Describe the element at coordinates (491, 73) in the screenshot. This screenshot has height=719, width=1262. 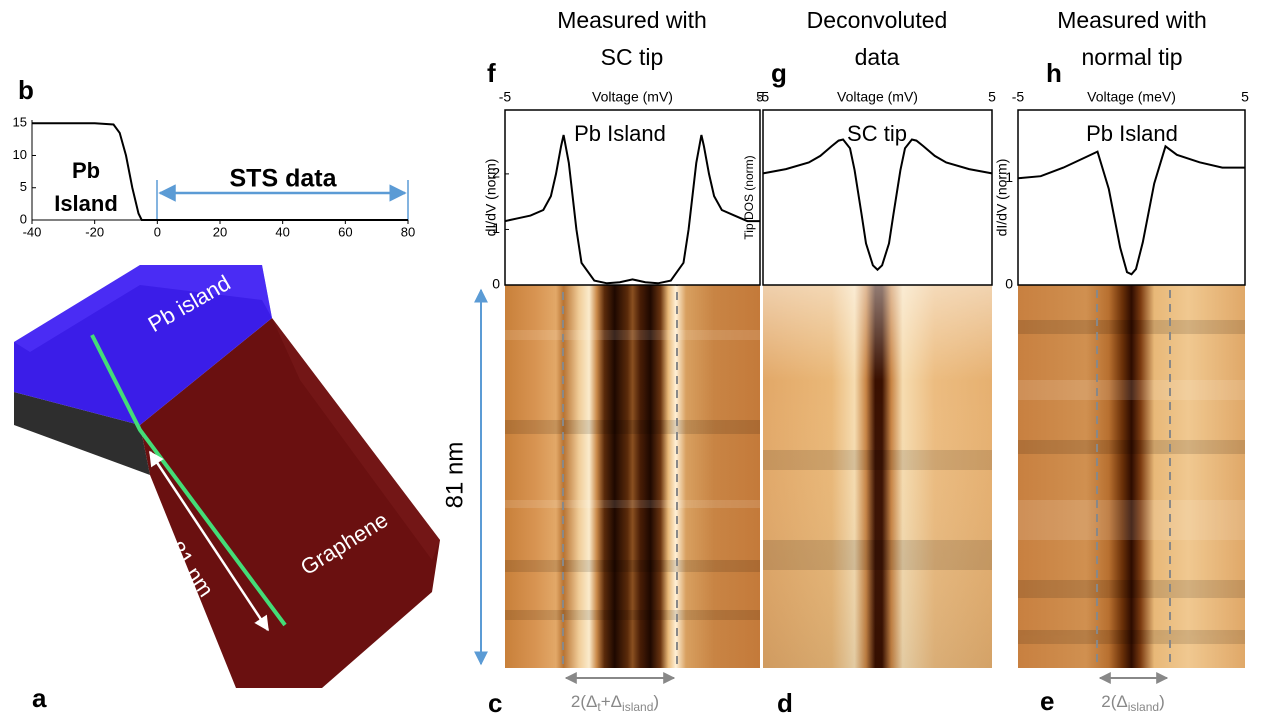
I see `panel-label: f` at that location.